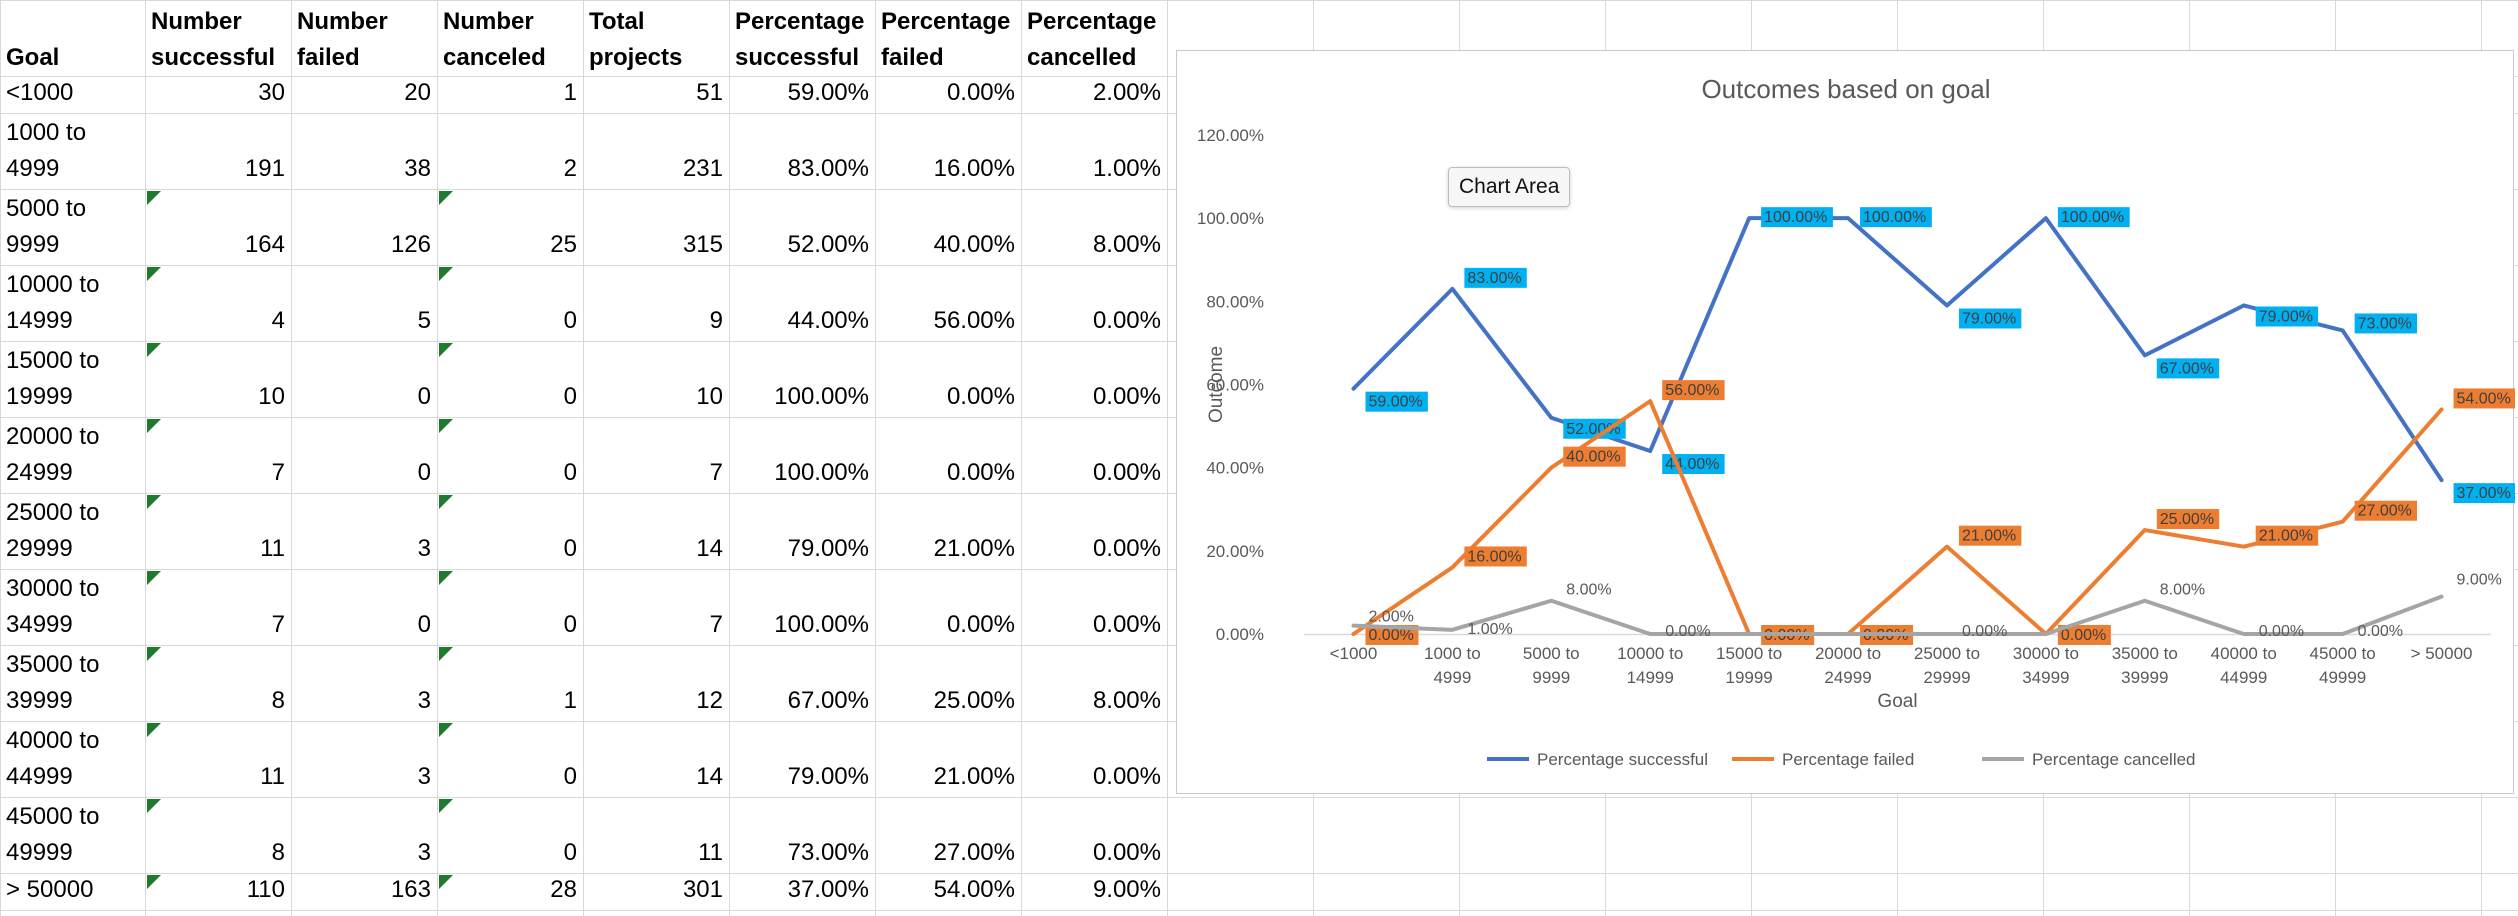 Image resolution: width=2518 pixels, height=916 pixels. What do you see at coordinates (264, 244) in the screenshot?
I see `value-cell: 164` at bounding box center [264, 244].